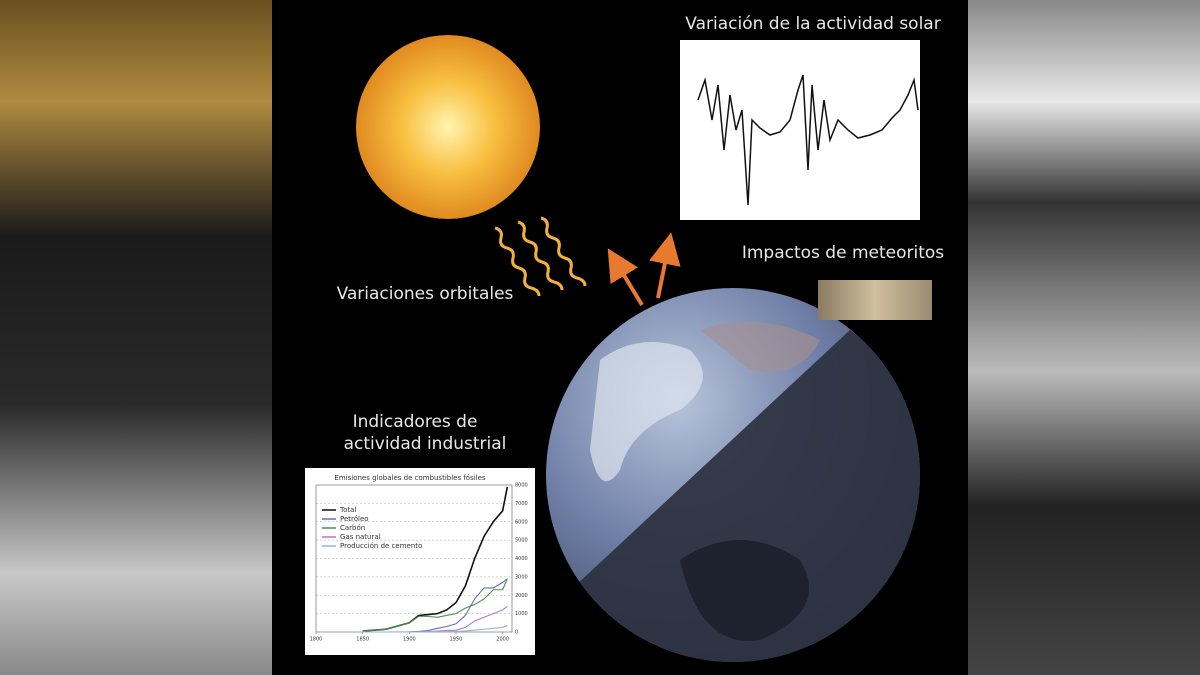 This screenshot has width=1200, height=675. I want to click on emissions-chart-frame, so click(420, 561).